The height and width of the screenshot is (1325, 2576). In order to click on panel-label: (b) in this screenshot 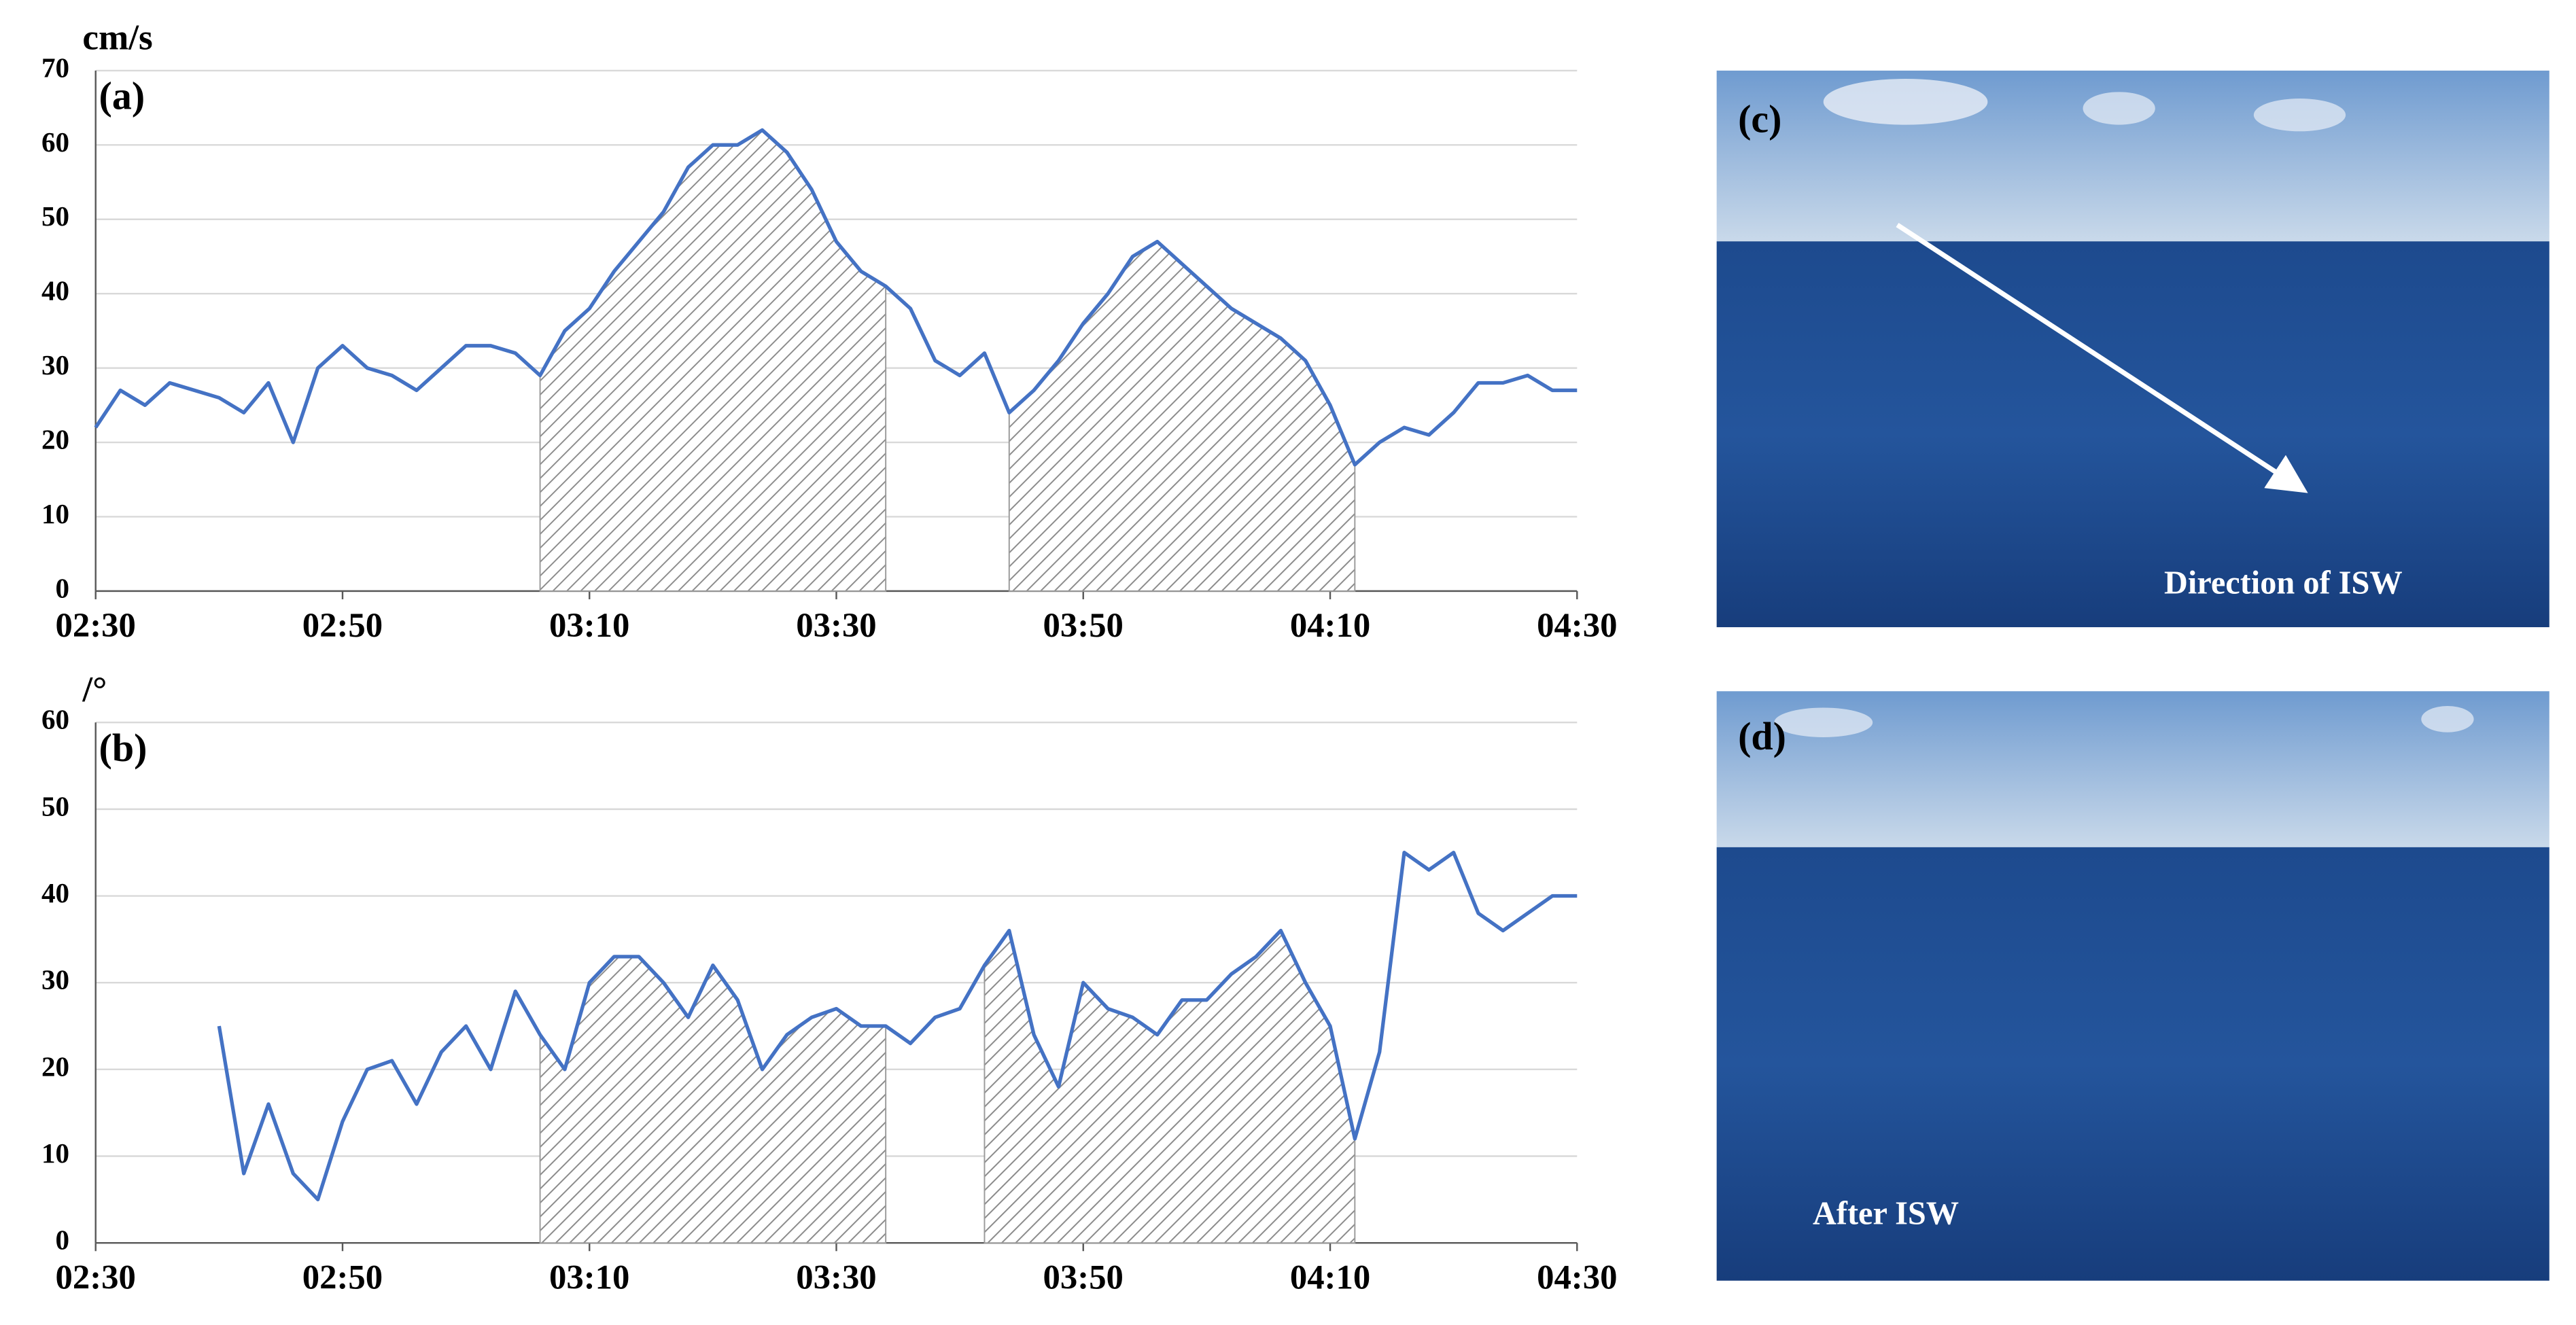, I will do `click(123, 748)`.